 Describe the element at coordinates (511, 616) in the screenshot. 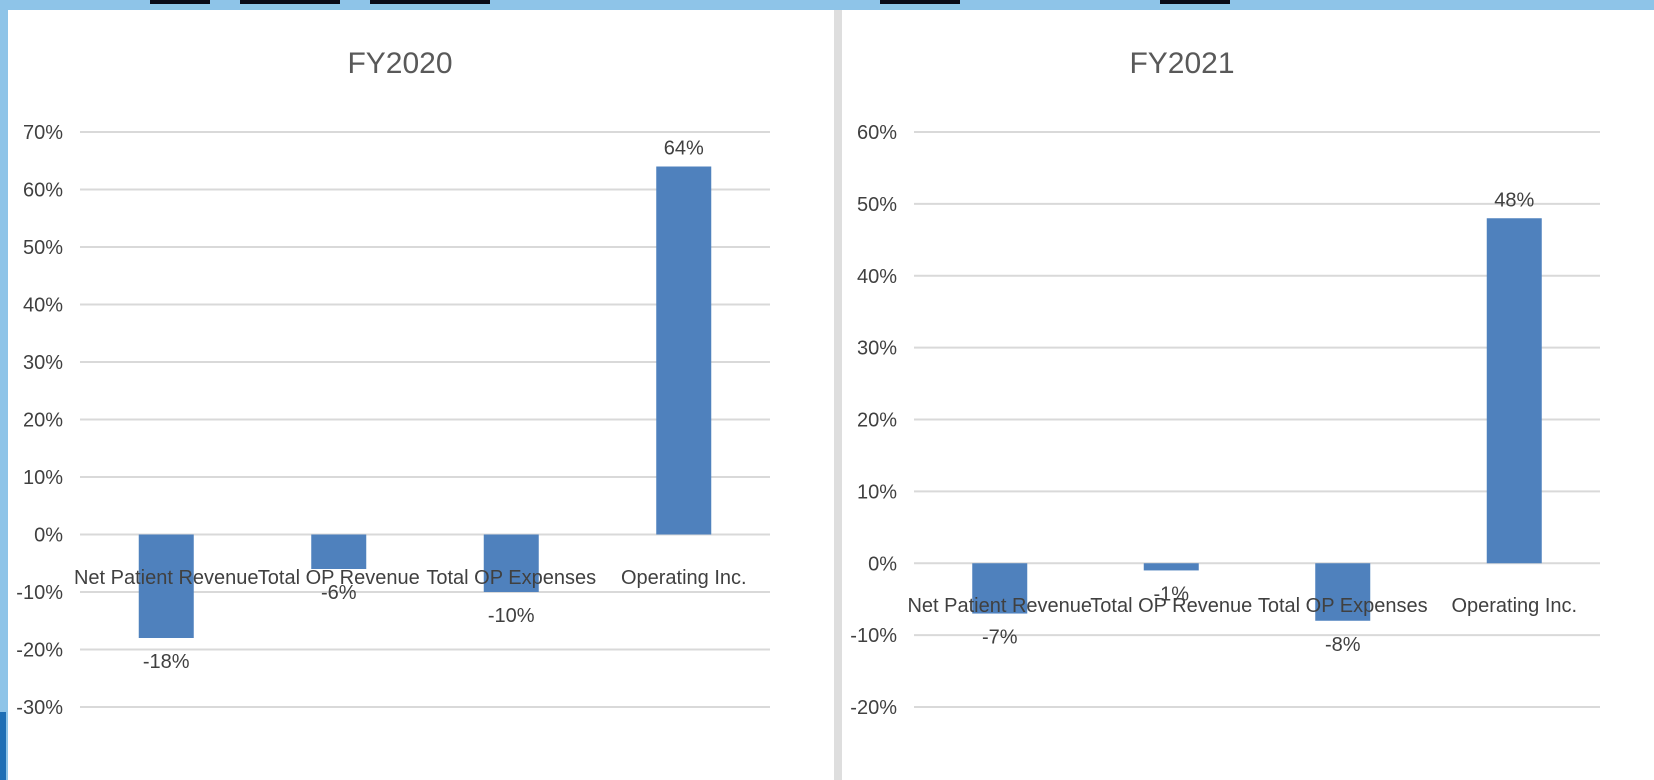

I see `data-label: -10%` at that location.